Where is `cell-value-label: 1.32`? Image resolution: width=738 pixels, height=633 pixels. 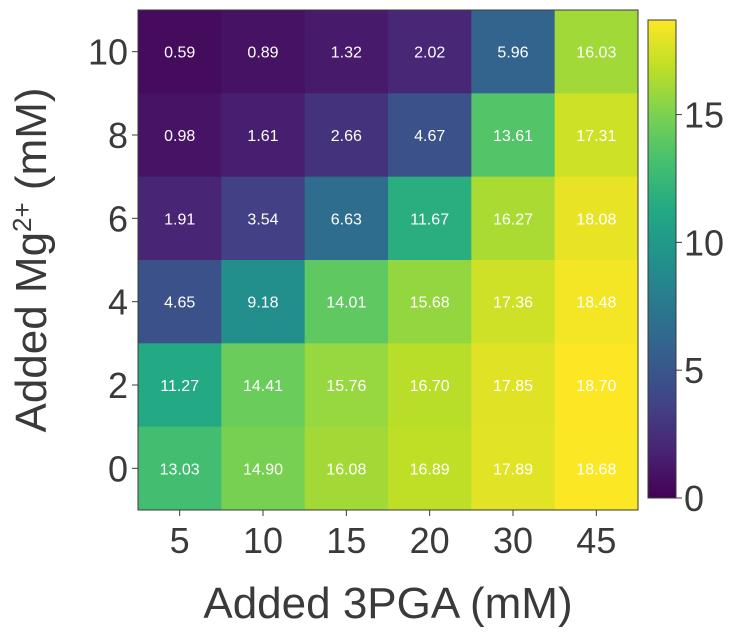 cell-value-label: 1.32 is located at coordinates (346, 53).